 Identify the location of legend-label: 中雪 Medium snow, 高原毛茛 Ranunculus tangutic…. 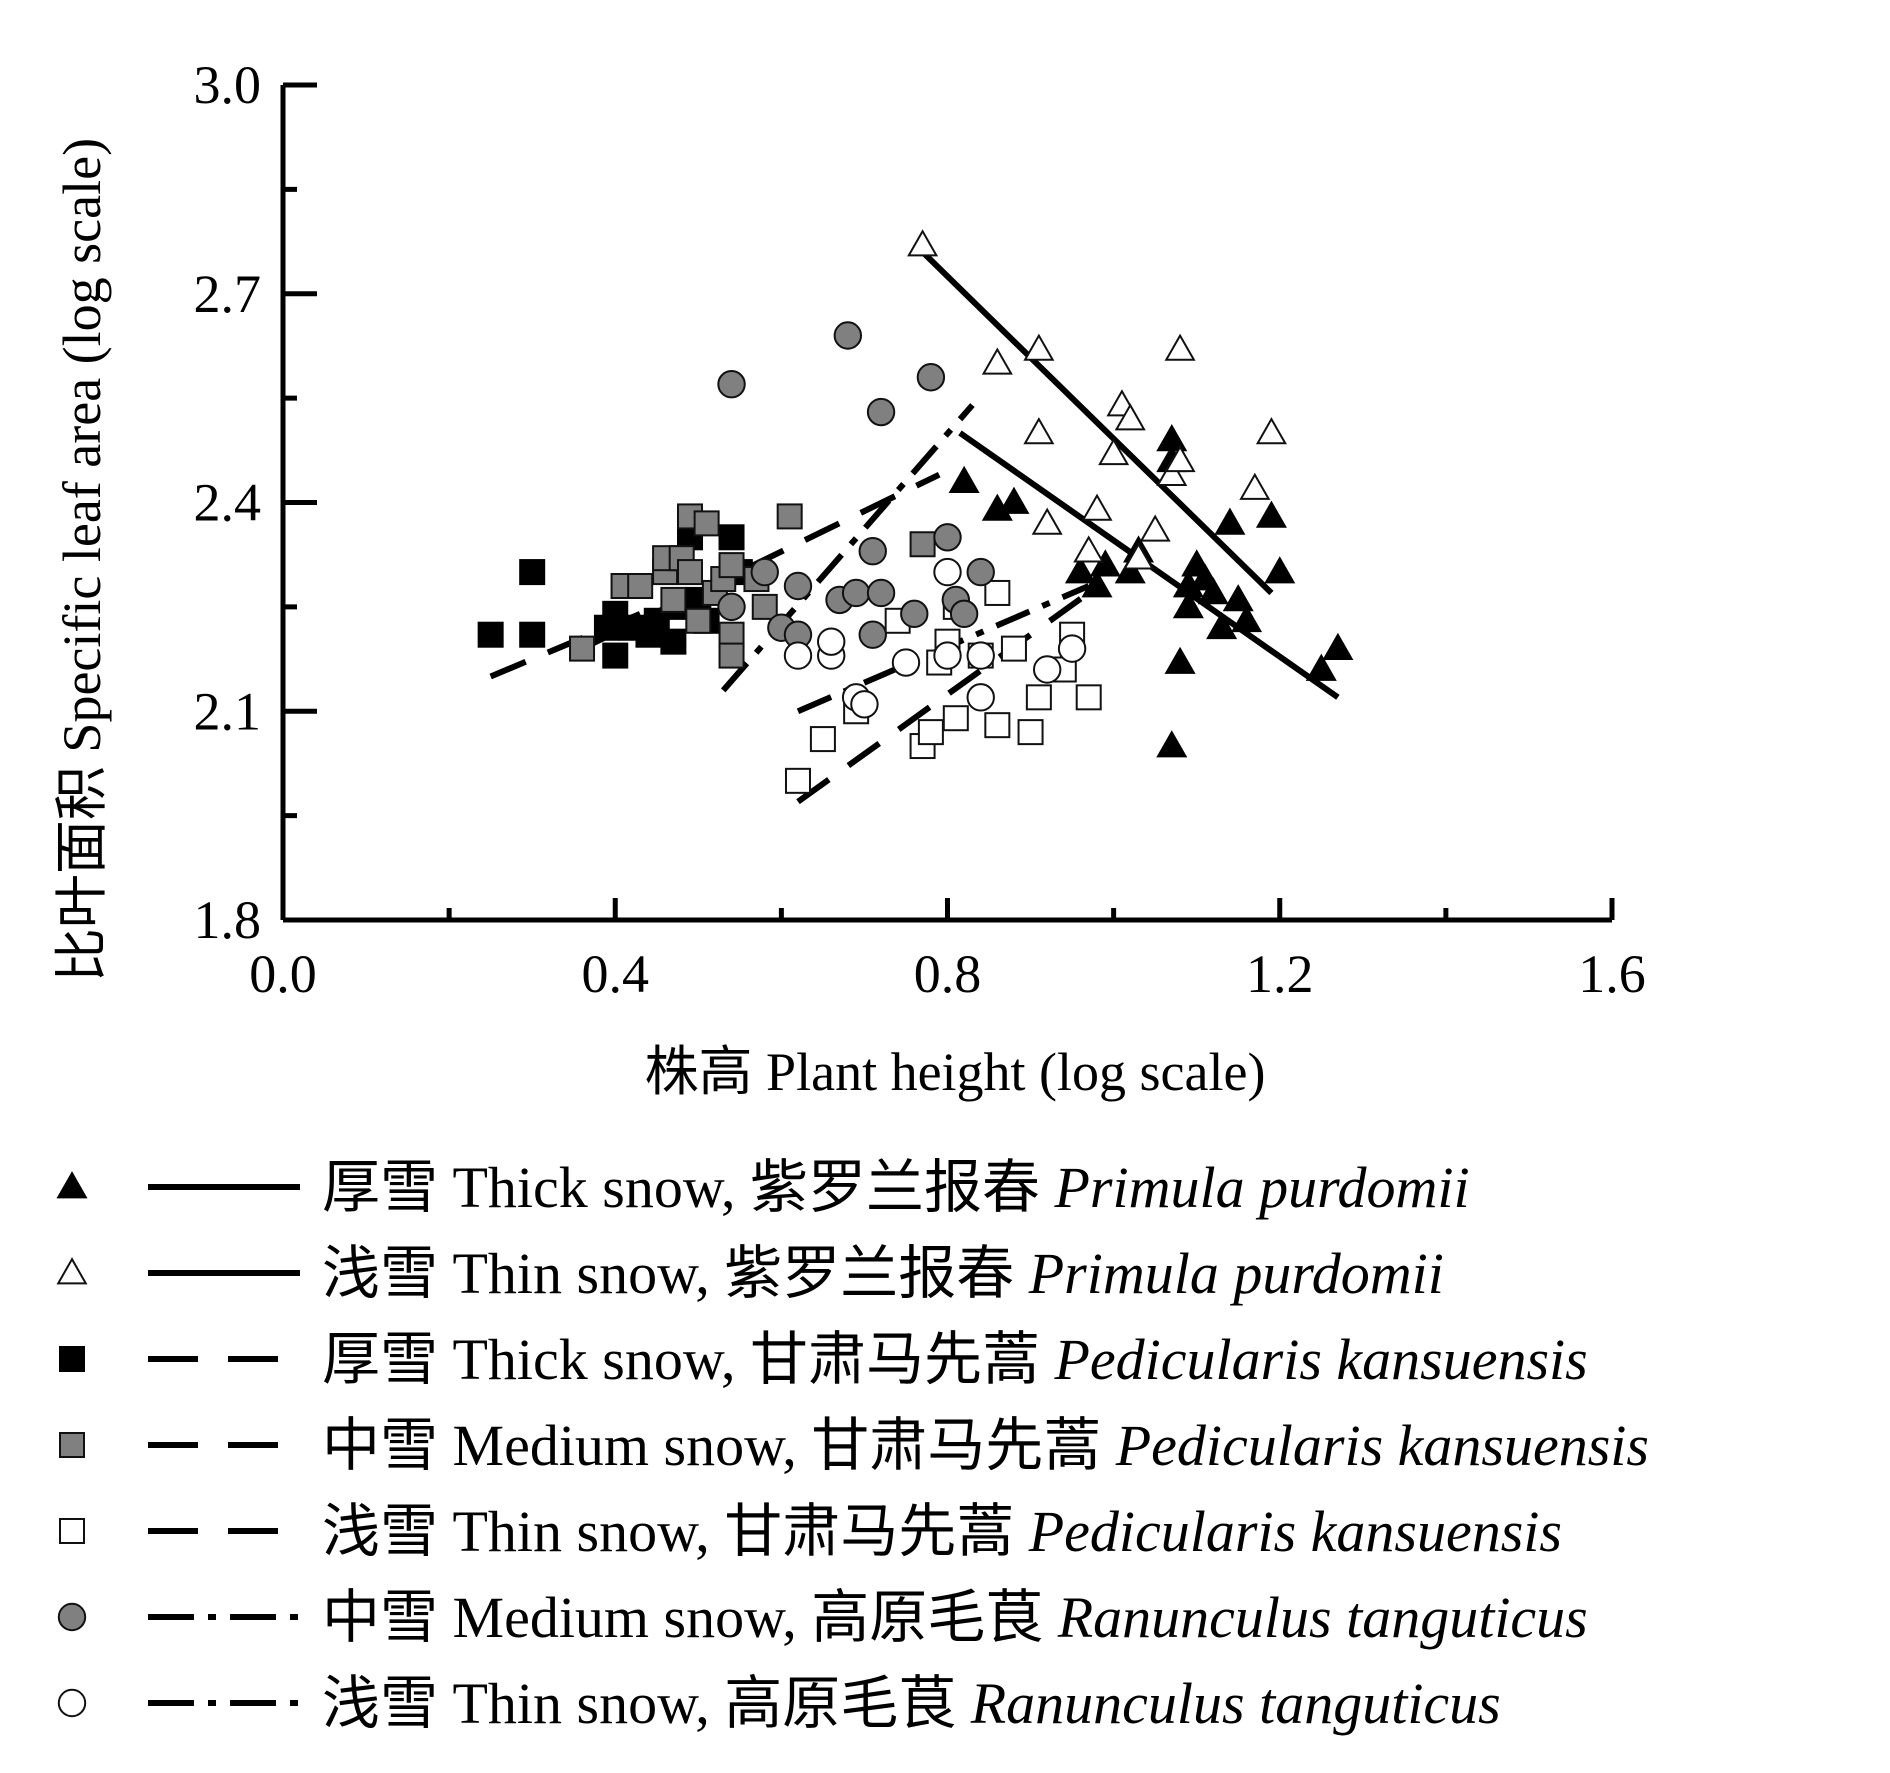
(955, 1617).